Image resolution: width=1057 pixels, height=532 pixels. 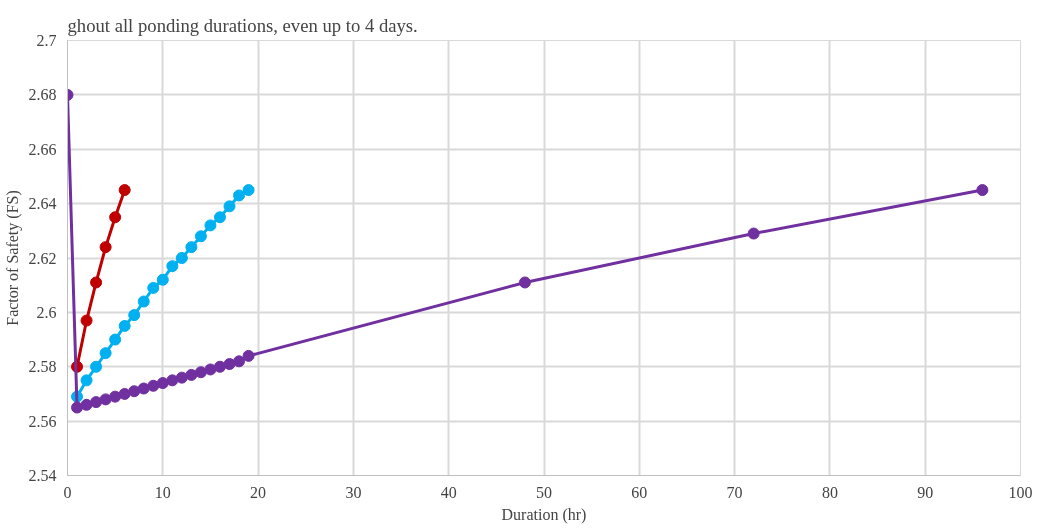 I want to click on x-tick-label: 10, so click(x=162, y=492).